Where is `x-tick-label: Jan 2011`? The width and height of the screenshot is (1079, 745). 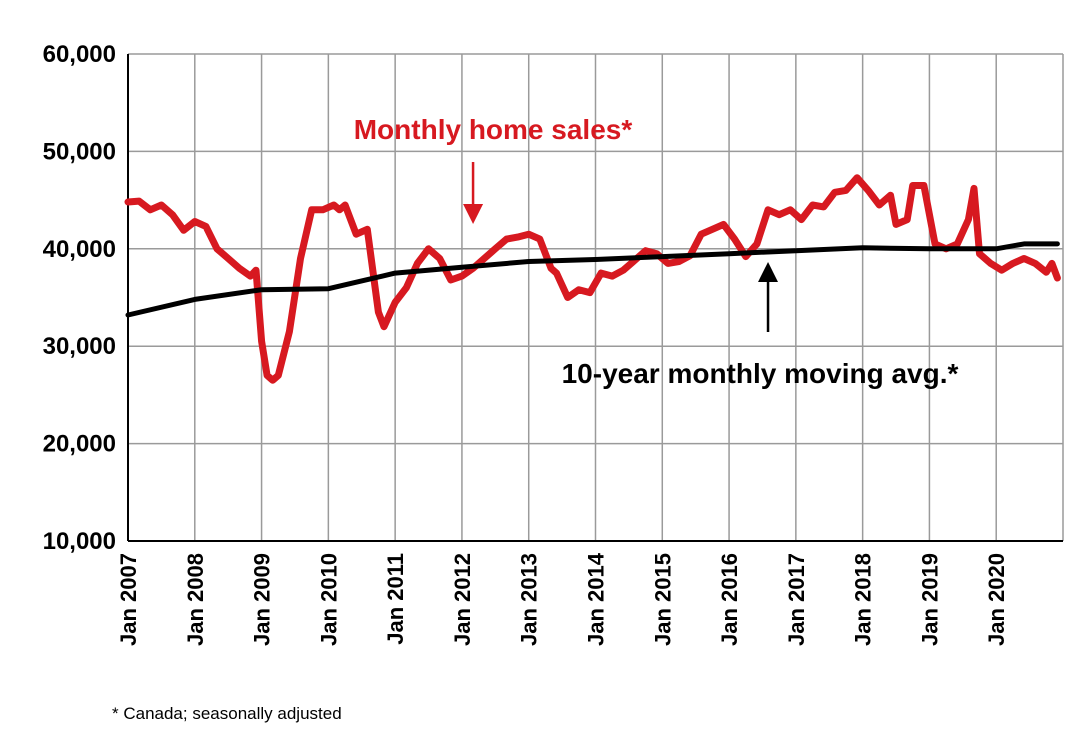 x-tick-label: Jan 2011 is located at coordinates (395, 599).